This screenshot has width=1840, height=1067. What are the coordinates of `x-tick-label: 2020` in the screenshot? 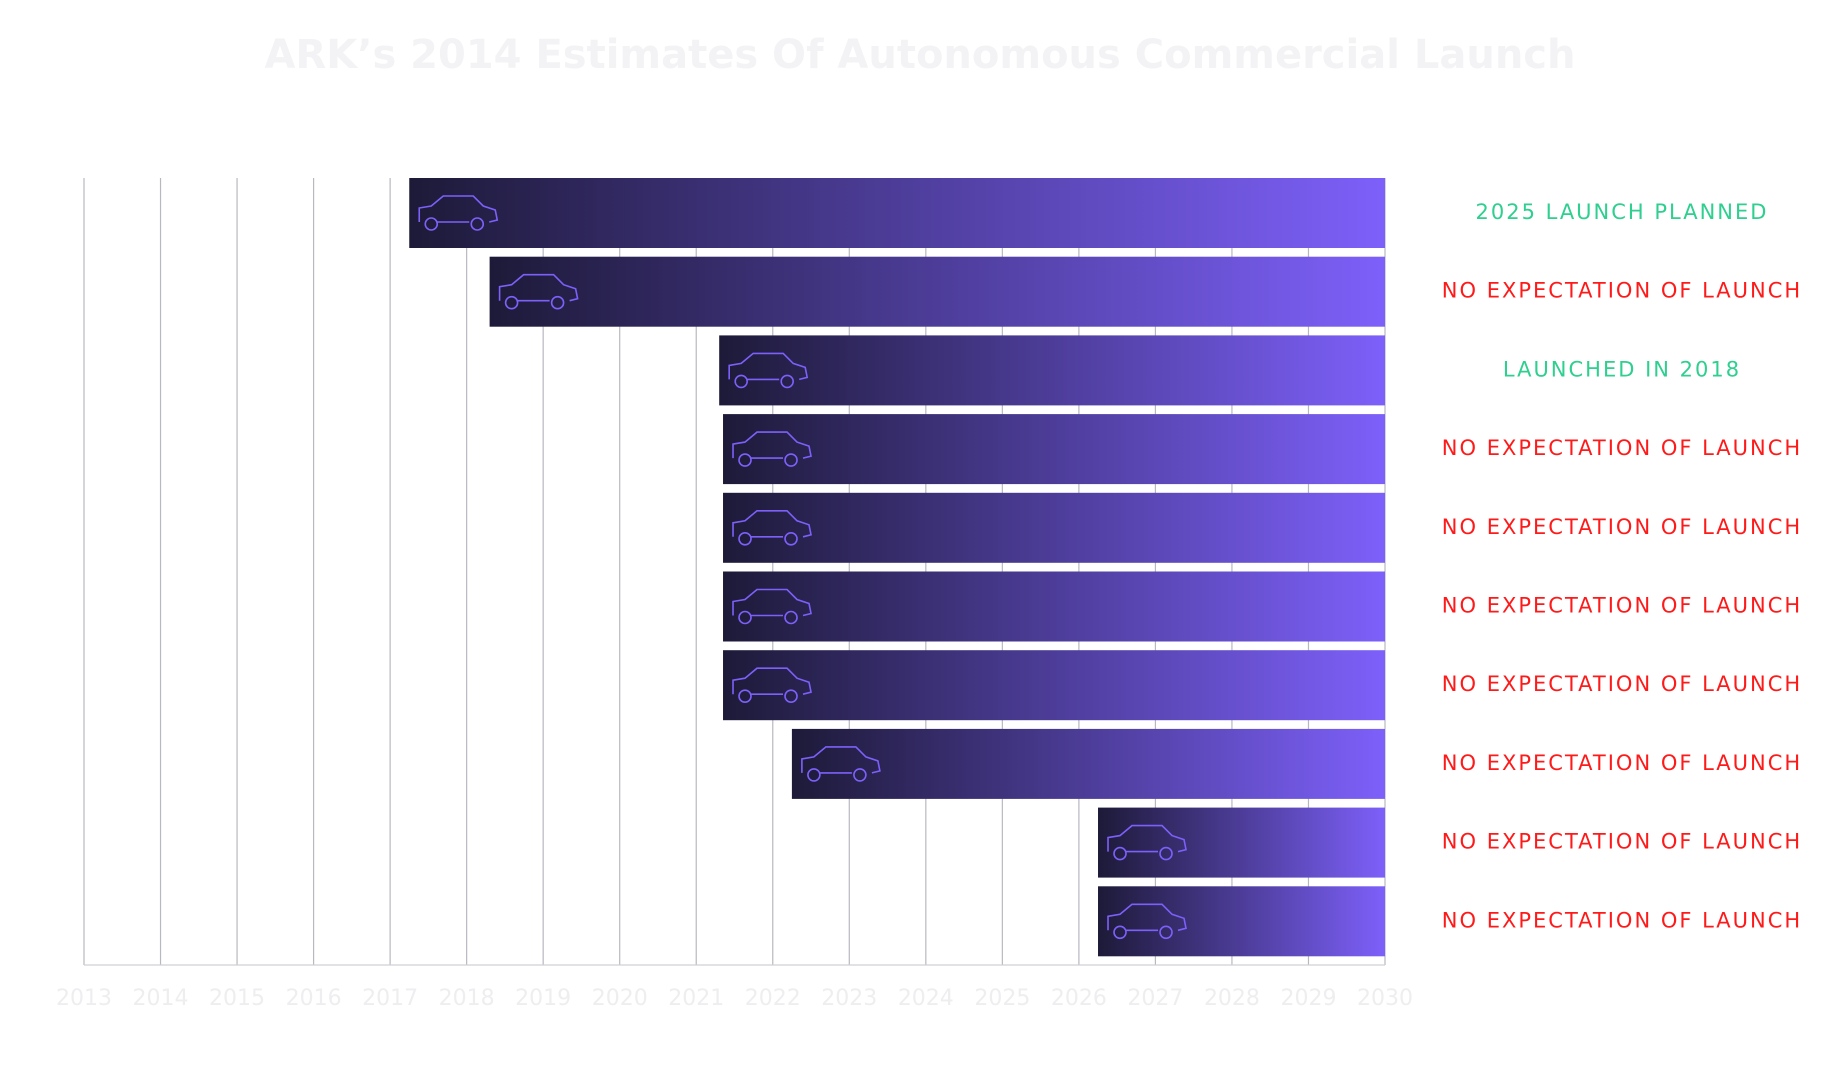 It's located at (620, 998).